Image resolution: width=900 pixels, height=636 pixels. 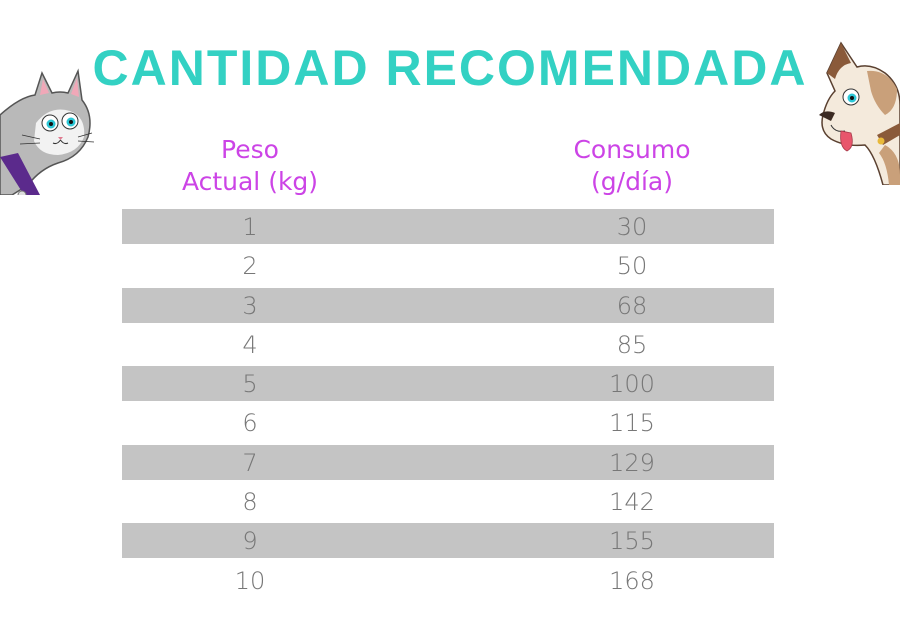 What do you see at coordinates (859, 113) in the screenshot?
I see `dog-mascot-icon` at bounding box center [859, 113].